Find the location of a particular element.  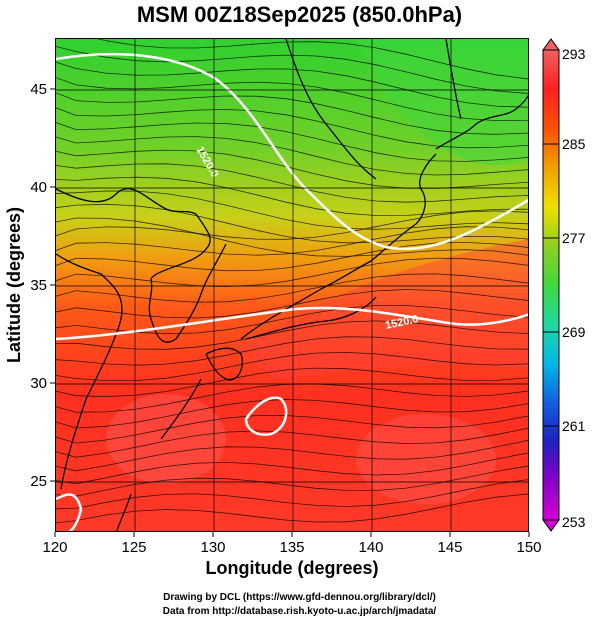

colorbar-label: 261 is located at coordinates (574, 426).